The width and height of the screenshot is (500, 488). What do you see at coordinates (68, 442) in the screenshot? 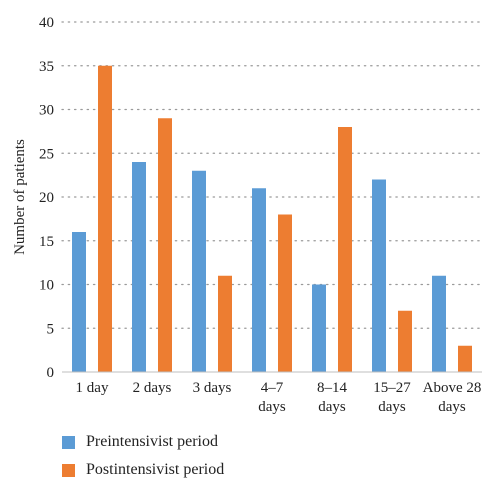
I see `legend-swatch-preintensivist` at bounding box center [68, 442].